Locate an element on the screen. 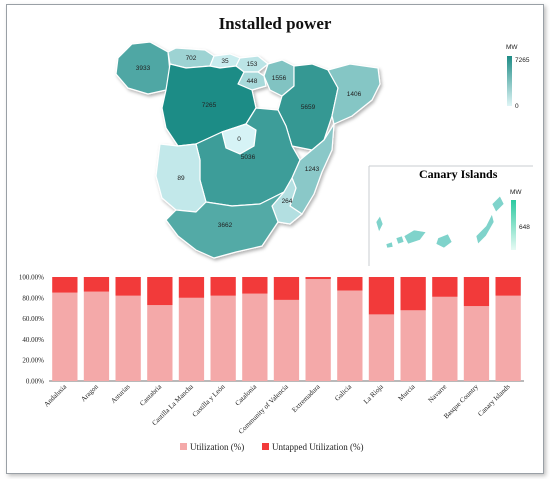 The width and height of the screenshot is (550, 479). chart-legend: Utilization (%) Untapped Utilization (%) is located at coordinates (271, 447).